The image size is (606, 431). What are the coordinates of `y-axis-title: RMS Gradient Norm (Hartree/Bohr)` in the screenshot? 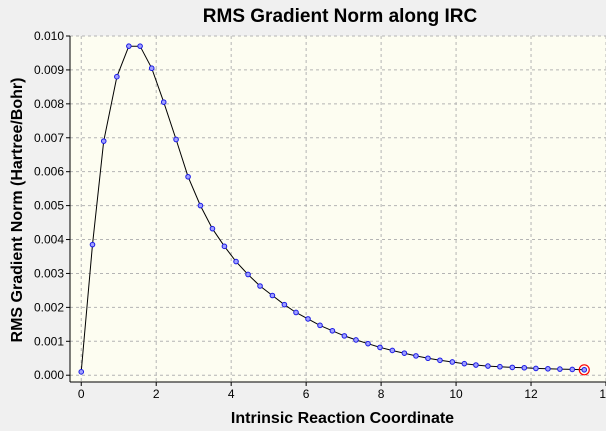 It's located at (17, 210).